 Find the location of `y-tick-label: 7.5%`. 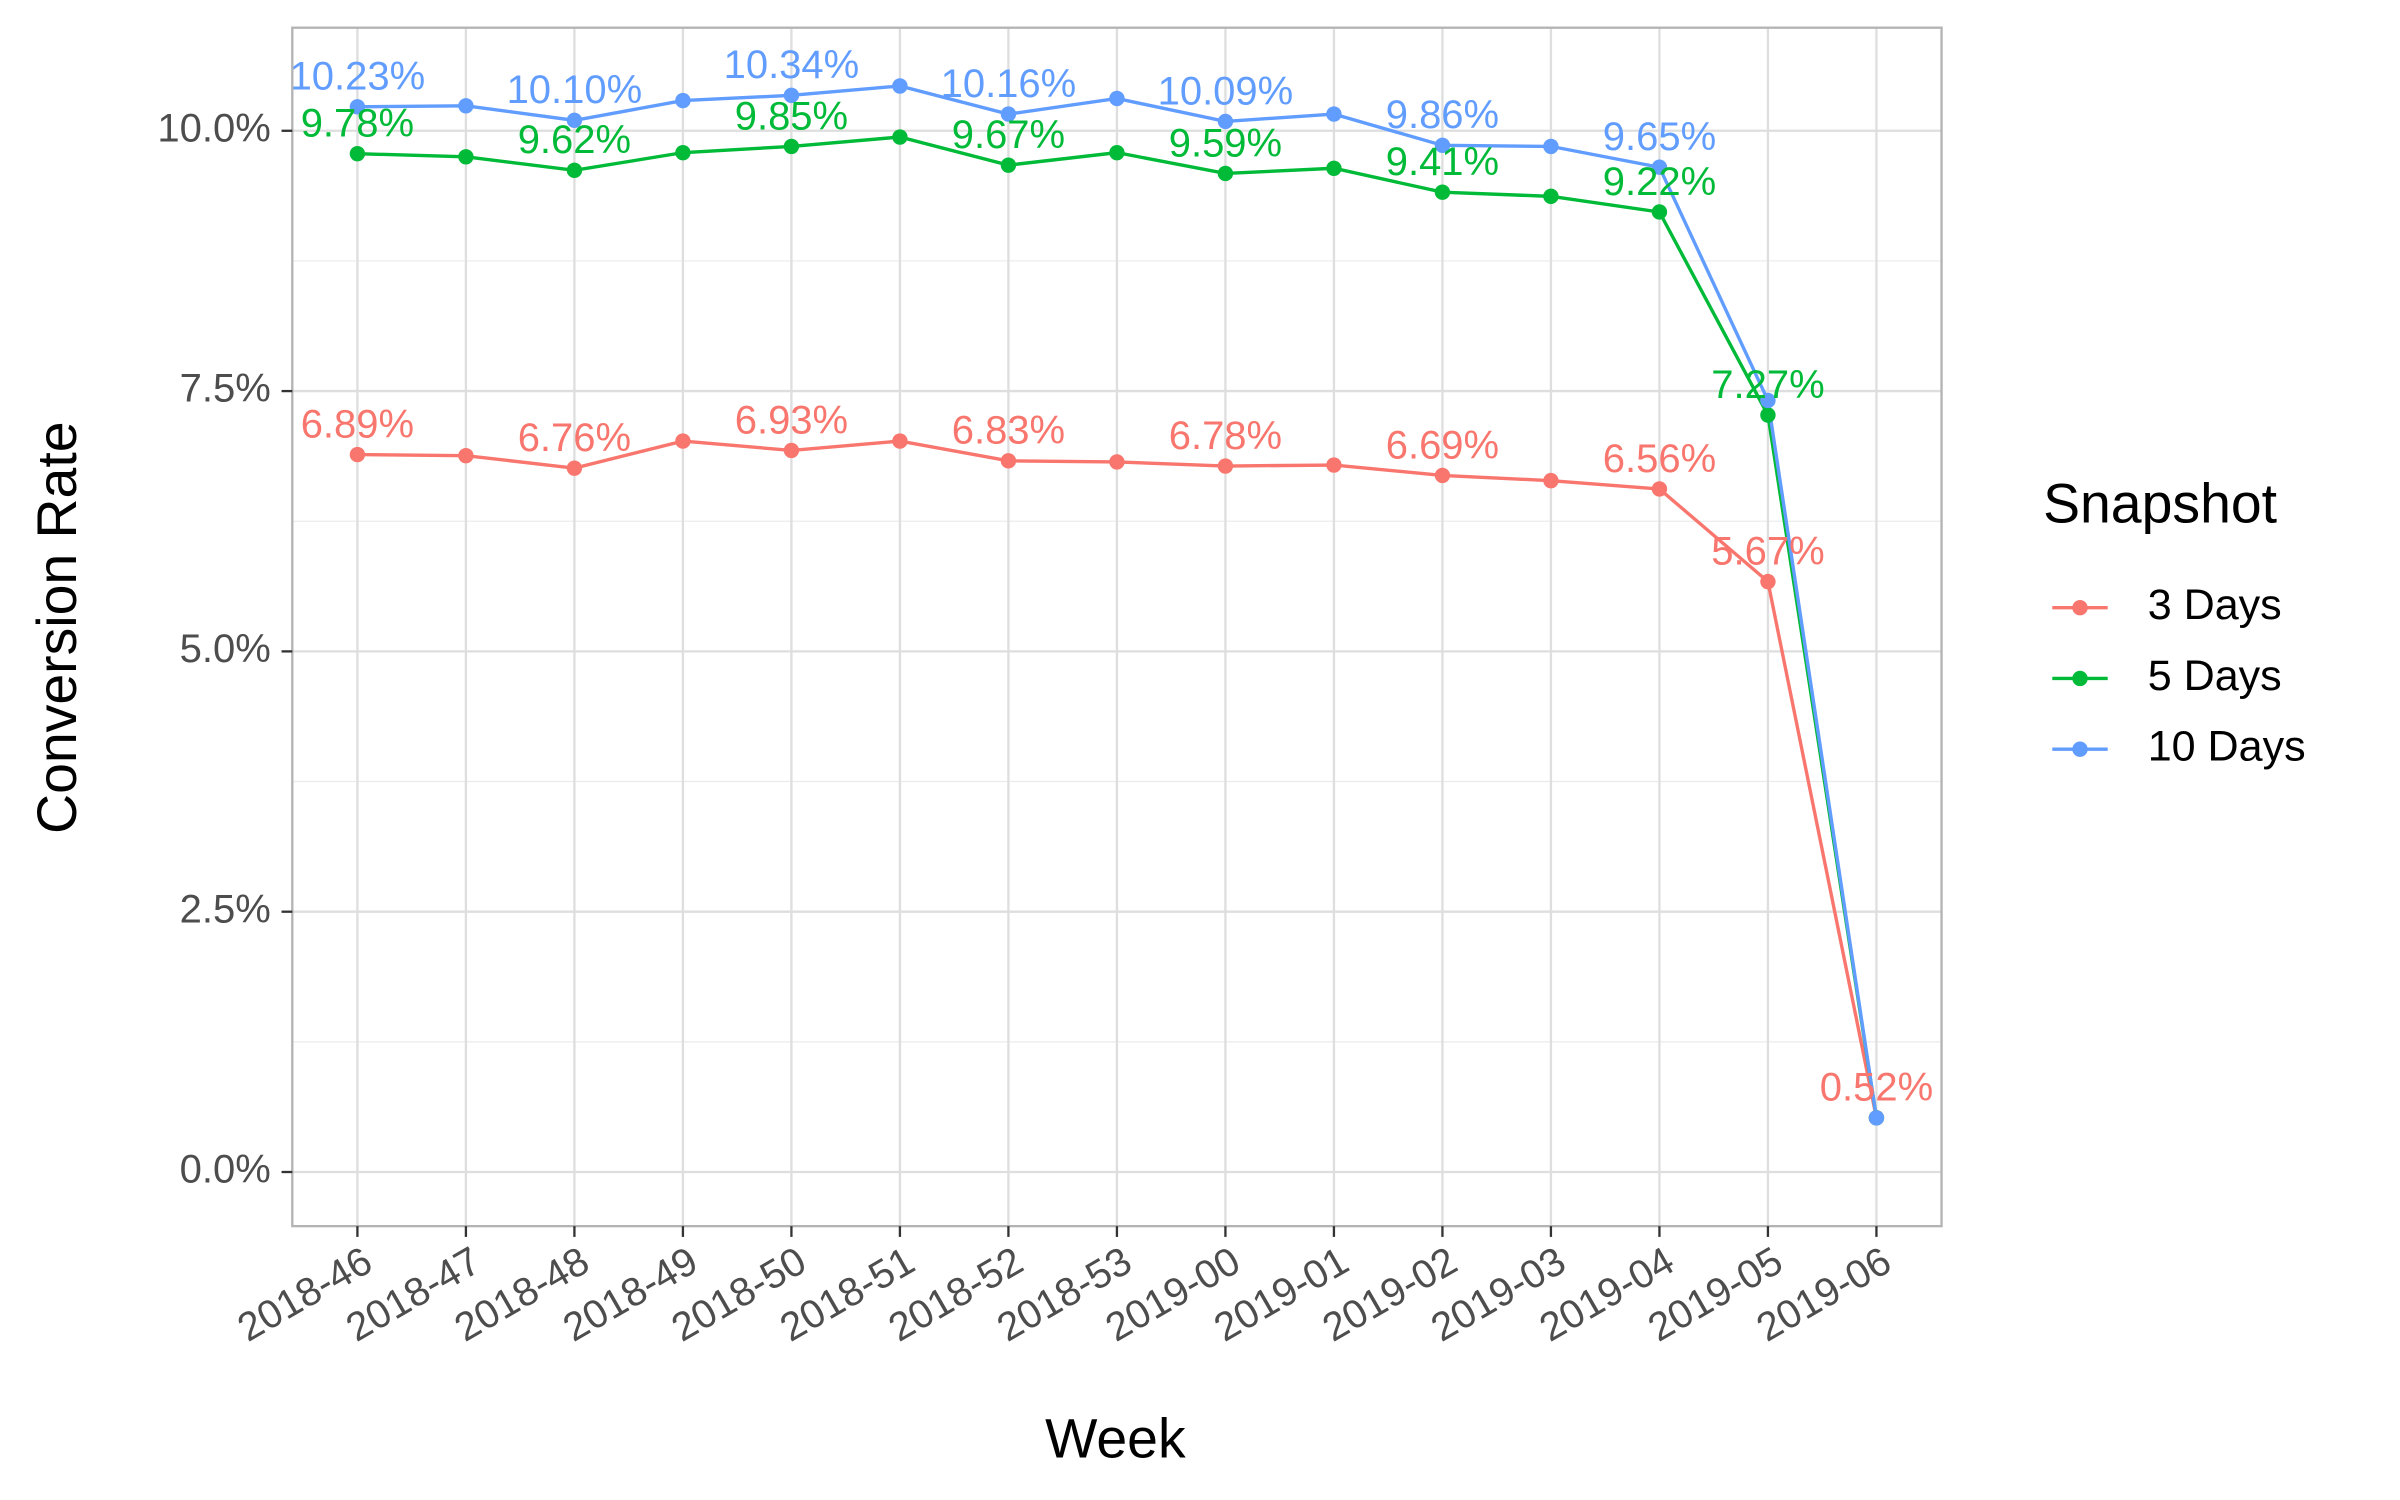

y-tick-label: 7.5% is located at coordinates (225, 389).